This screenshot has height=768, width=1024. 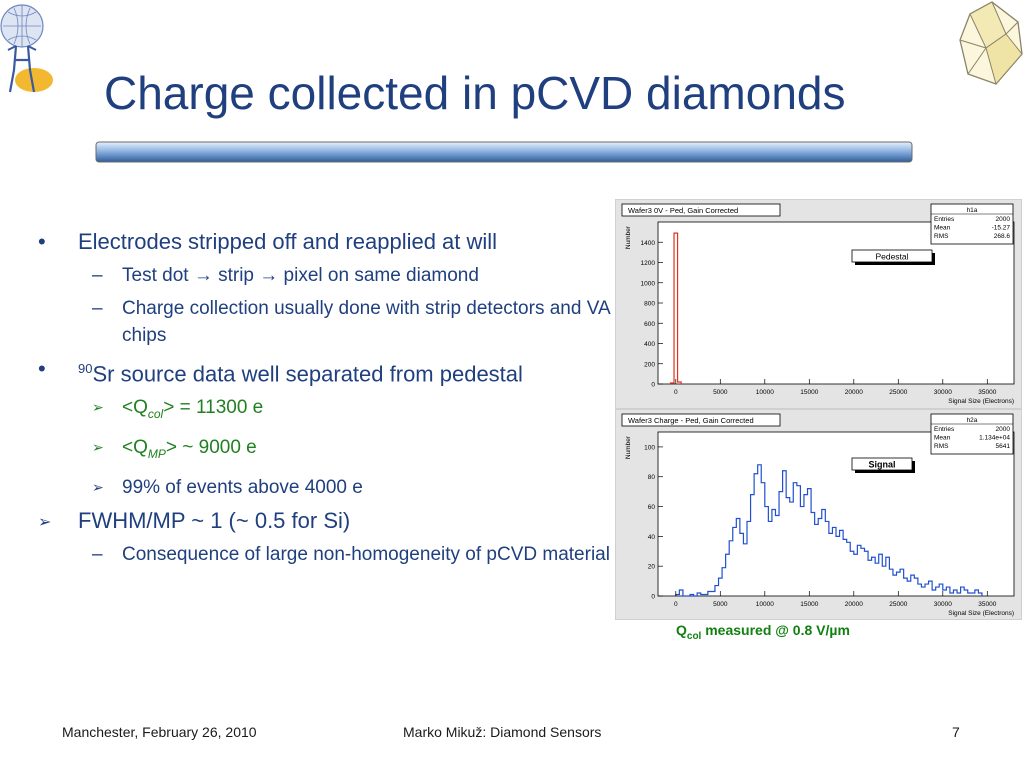 I want to click on stats-name: h1a, so click(x=972, y=210).